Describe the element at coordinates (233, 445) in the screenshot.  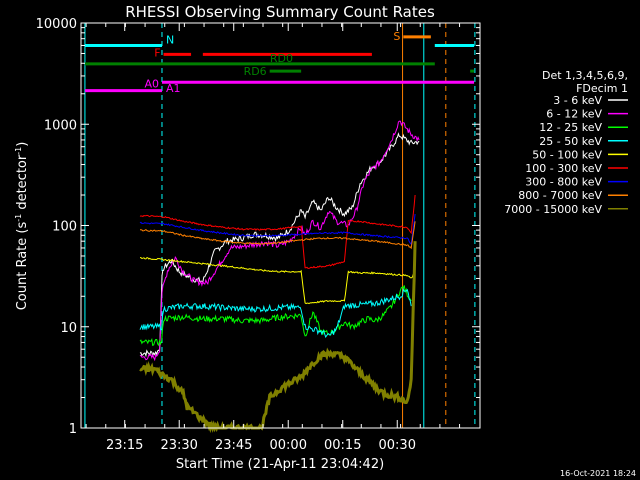
I see `x-tick-label: 23:45` at that location.